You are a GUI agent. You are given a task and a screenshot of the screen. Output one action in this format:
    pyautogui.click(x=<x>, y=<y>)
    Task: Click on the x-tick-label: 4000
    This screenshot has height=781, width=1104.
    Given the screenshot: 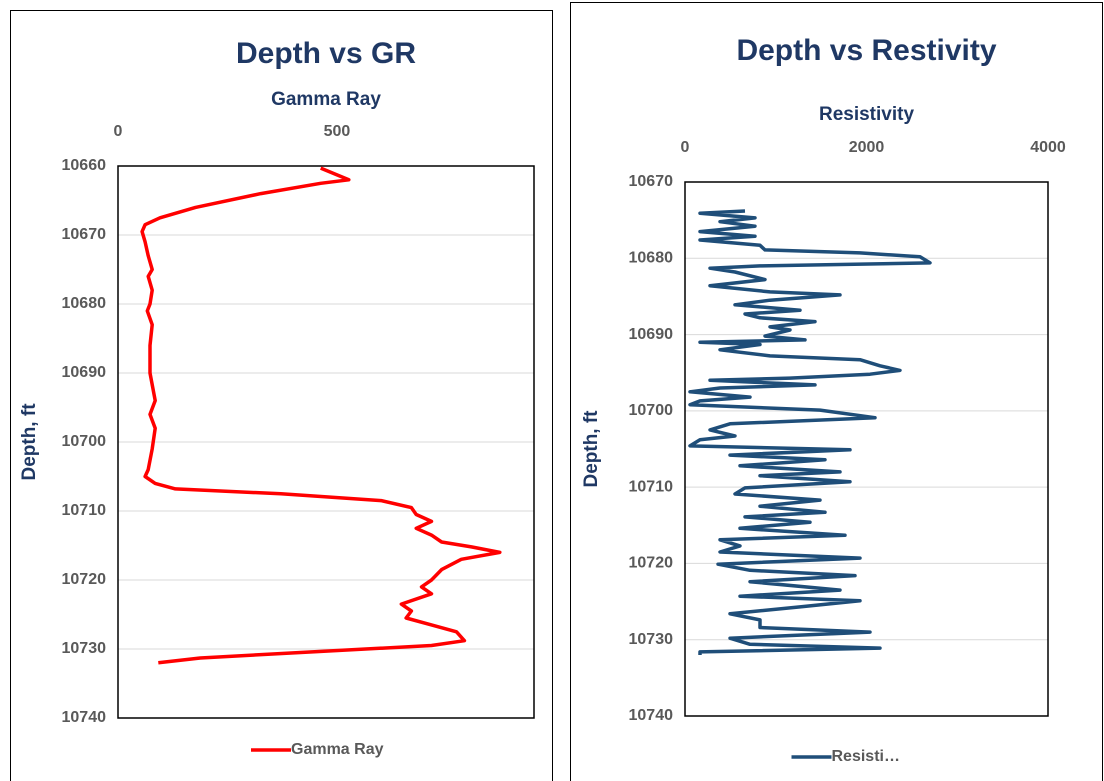 What is the action you would take?
    pyautogui.click(x=1048, y=147)
    